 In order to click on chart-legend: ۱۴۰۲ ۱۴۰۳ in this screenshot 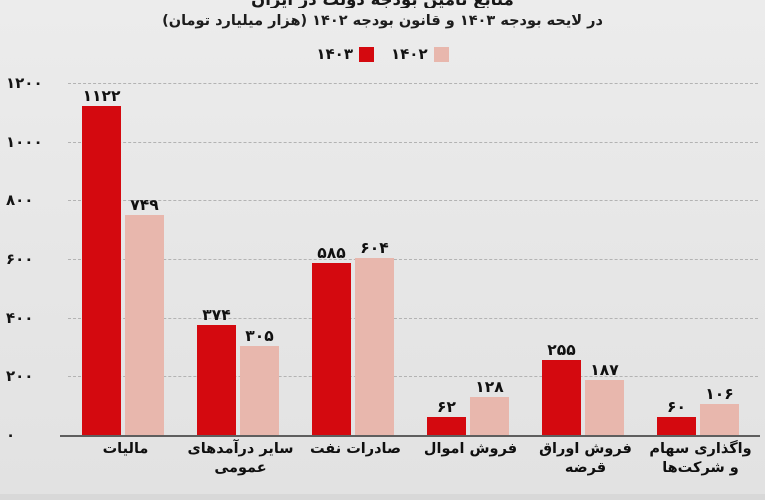, I will do `click(382, 54)`.